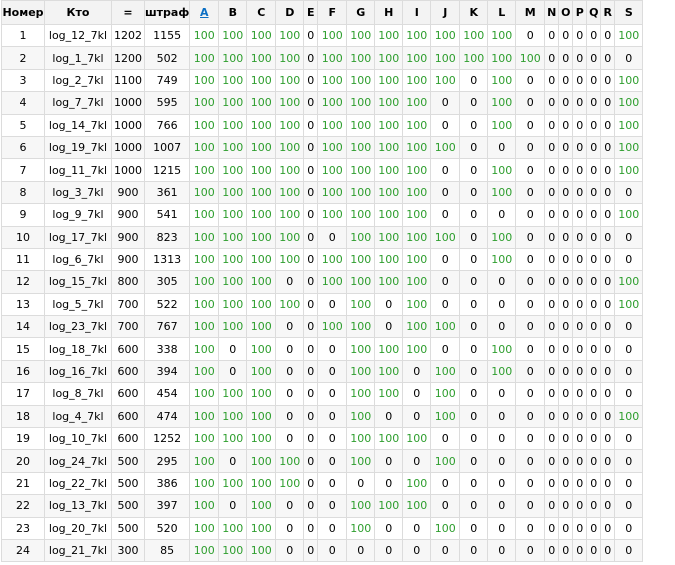 The height and width of the screenshot is (565, 675). I want to click on header-problem-h: H, so click(389, 12).